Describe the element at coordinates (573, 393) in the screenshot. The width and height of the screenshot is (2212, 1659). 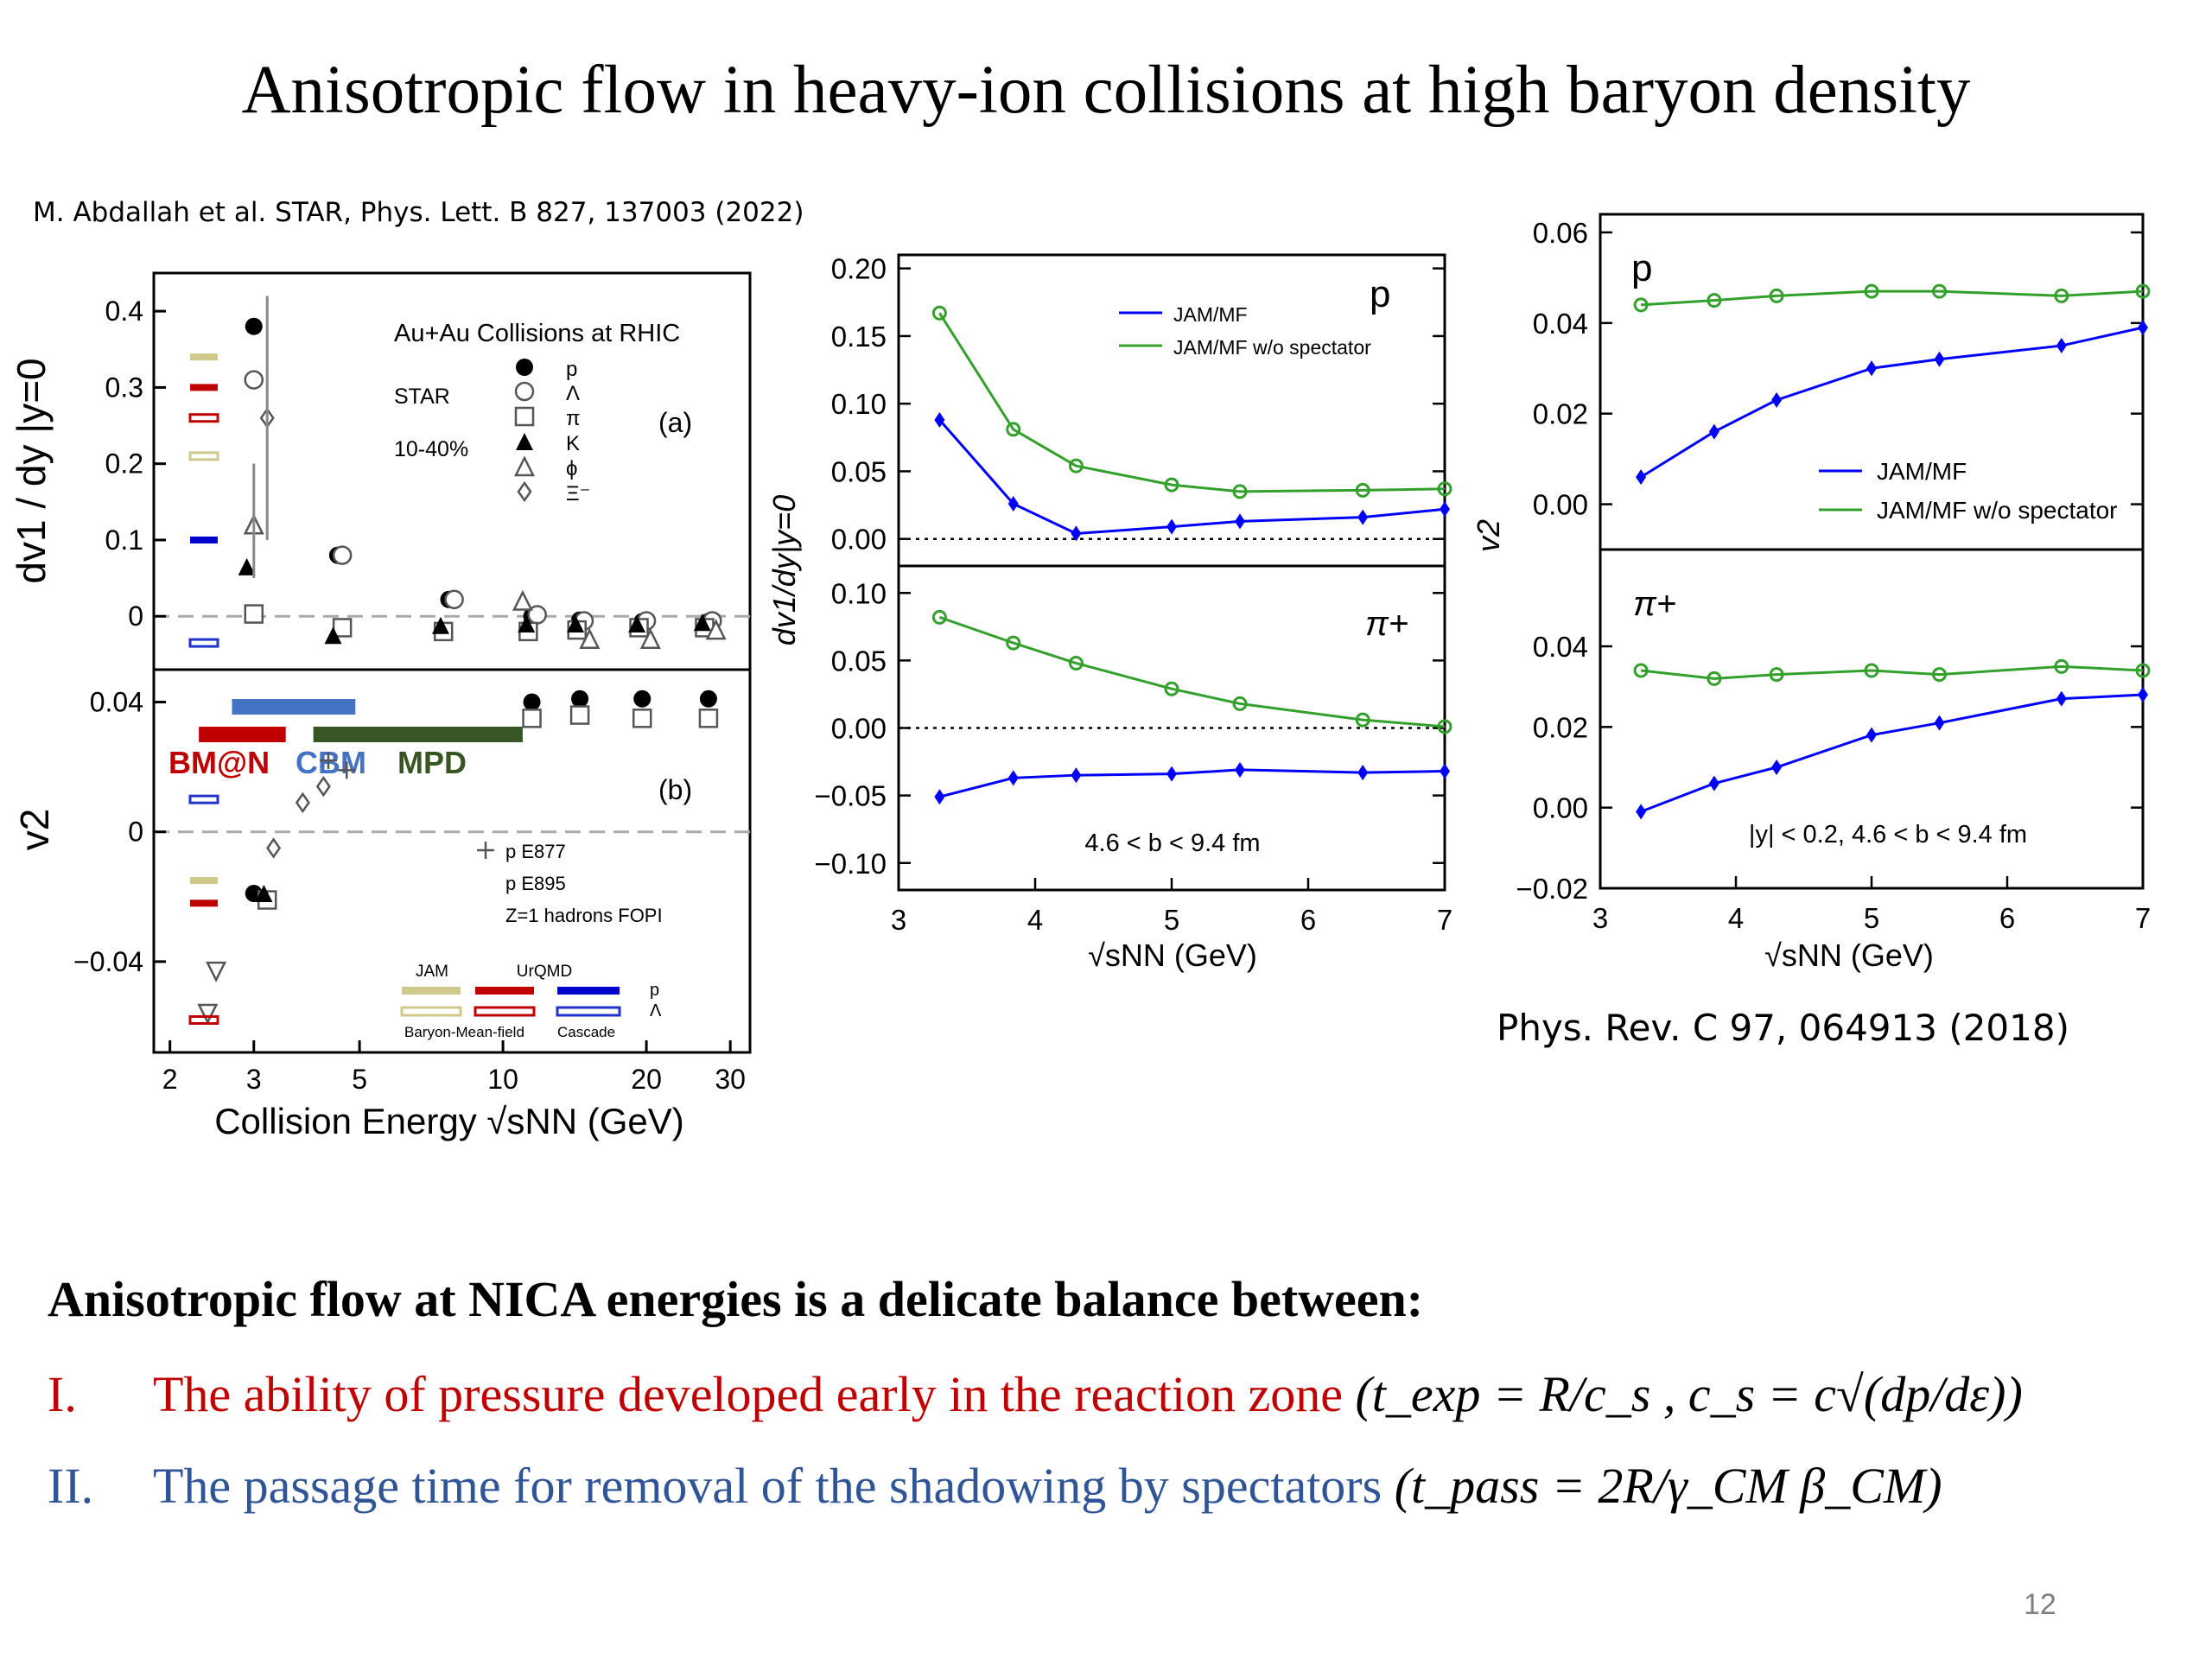
I see `legend-label: Λ` at that location.